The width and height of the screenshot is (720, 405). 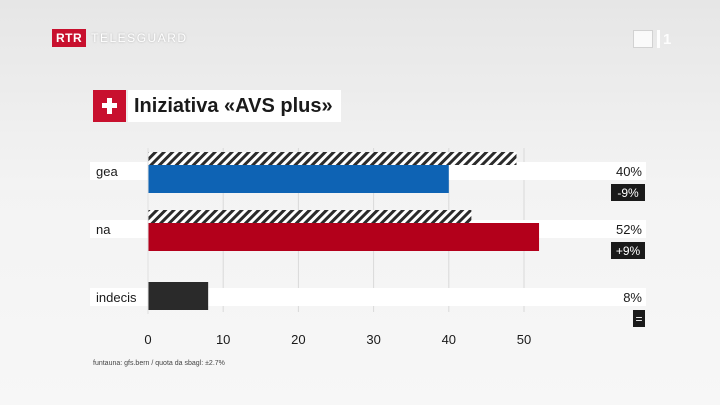 I want to click on category-label: na, so click(x=103, y=229).